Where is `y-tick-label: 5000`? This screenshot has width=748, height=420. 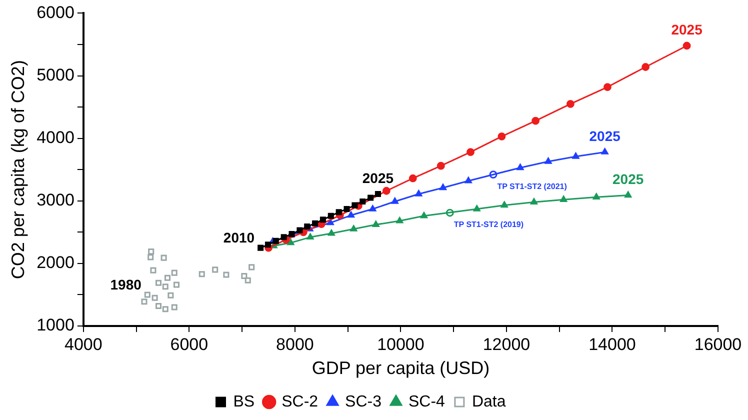 y-tick-label: 5000 is located at coordinates (55, 74).